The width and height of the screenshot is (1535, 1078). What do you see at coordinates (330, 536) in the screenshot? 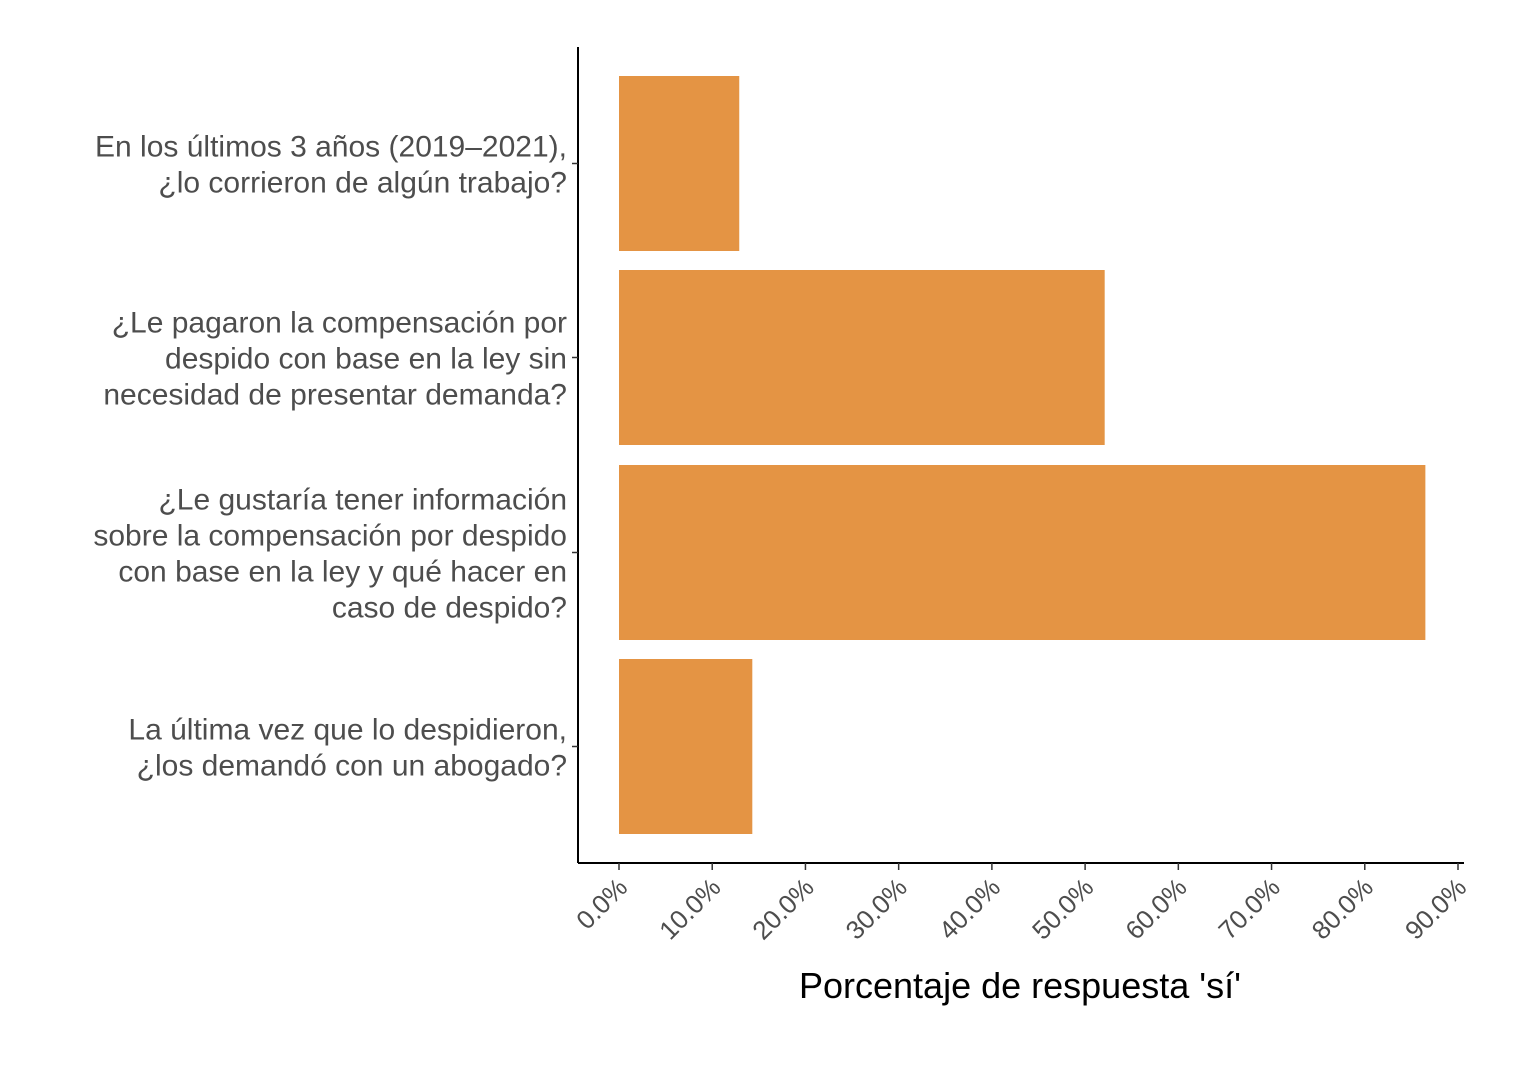
I see `category-label-line: sobre la compensación por despido` at bounding box center [330, 536].